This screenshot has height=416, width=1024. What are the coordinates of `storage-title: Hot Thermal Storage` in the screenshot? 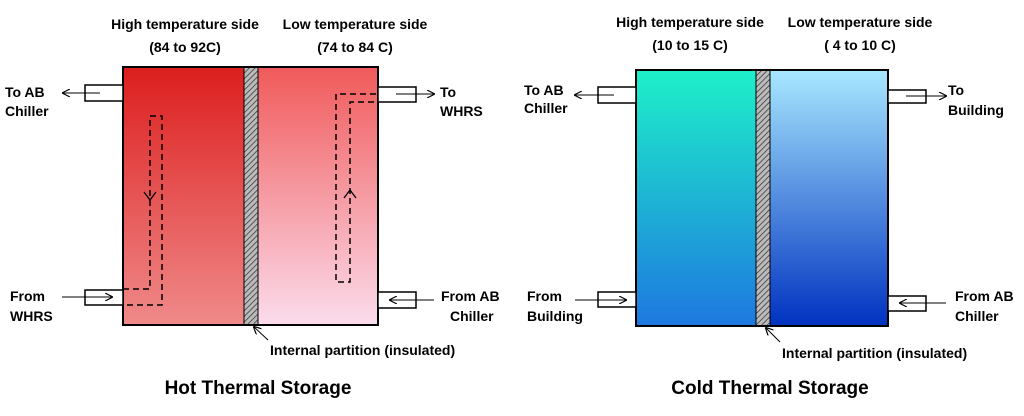 It's located at (258, 388).